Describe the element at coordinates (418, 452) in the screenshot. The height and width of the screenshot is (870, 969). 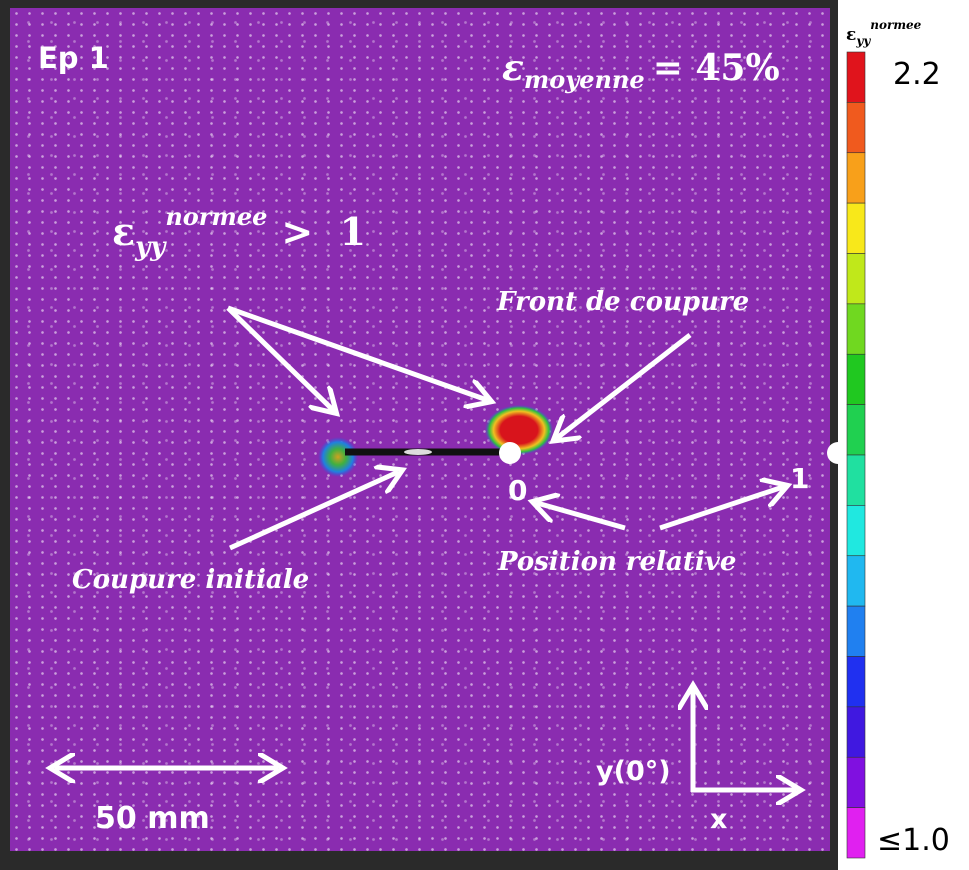
I see `cut-reflection` at that location.